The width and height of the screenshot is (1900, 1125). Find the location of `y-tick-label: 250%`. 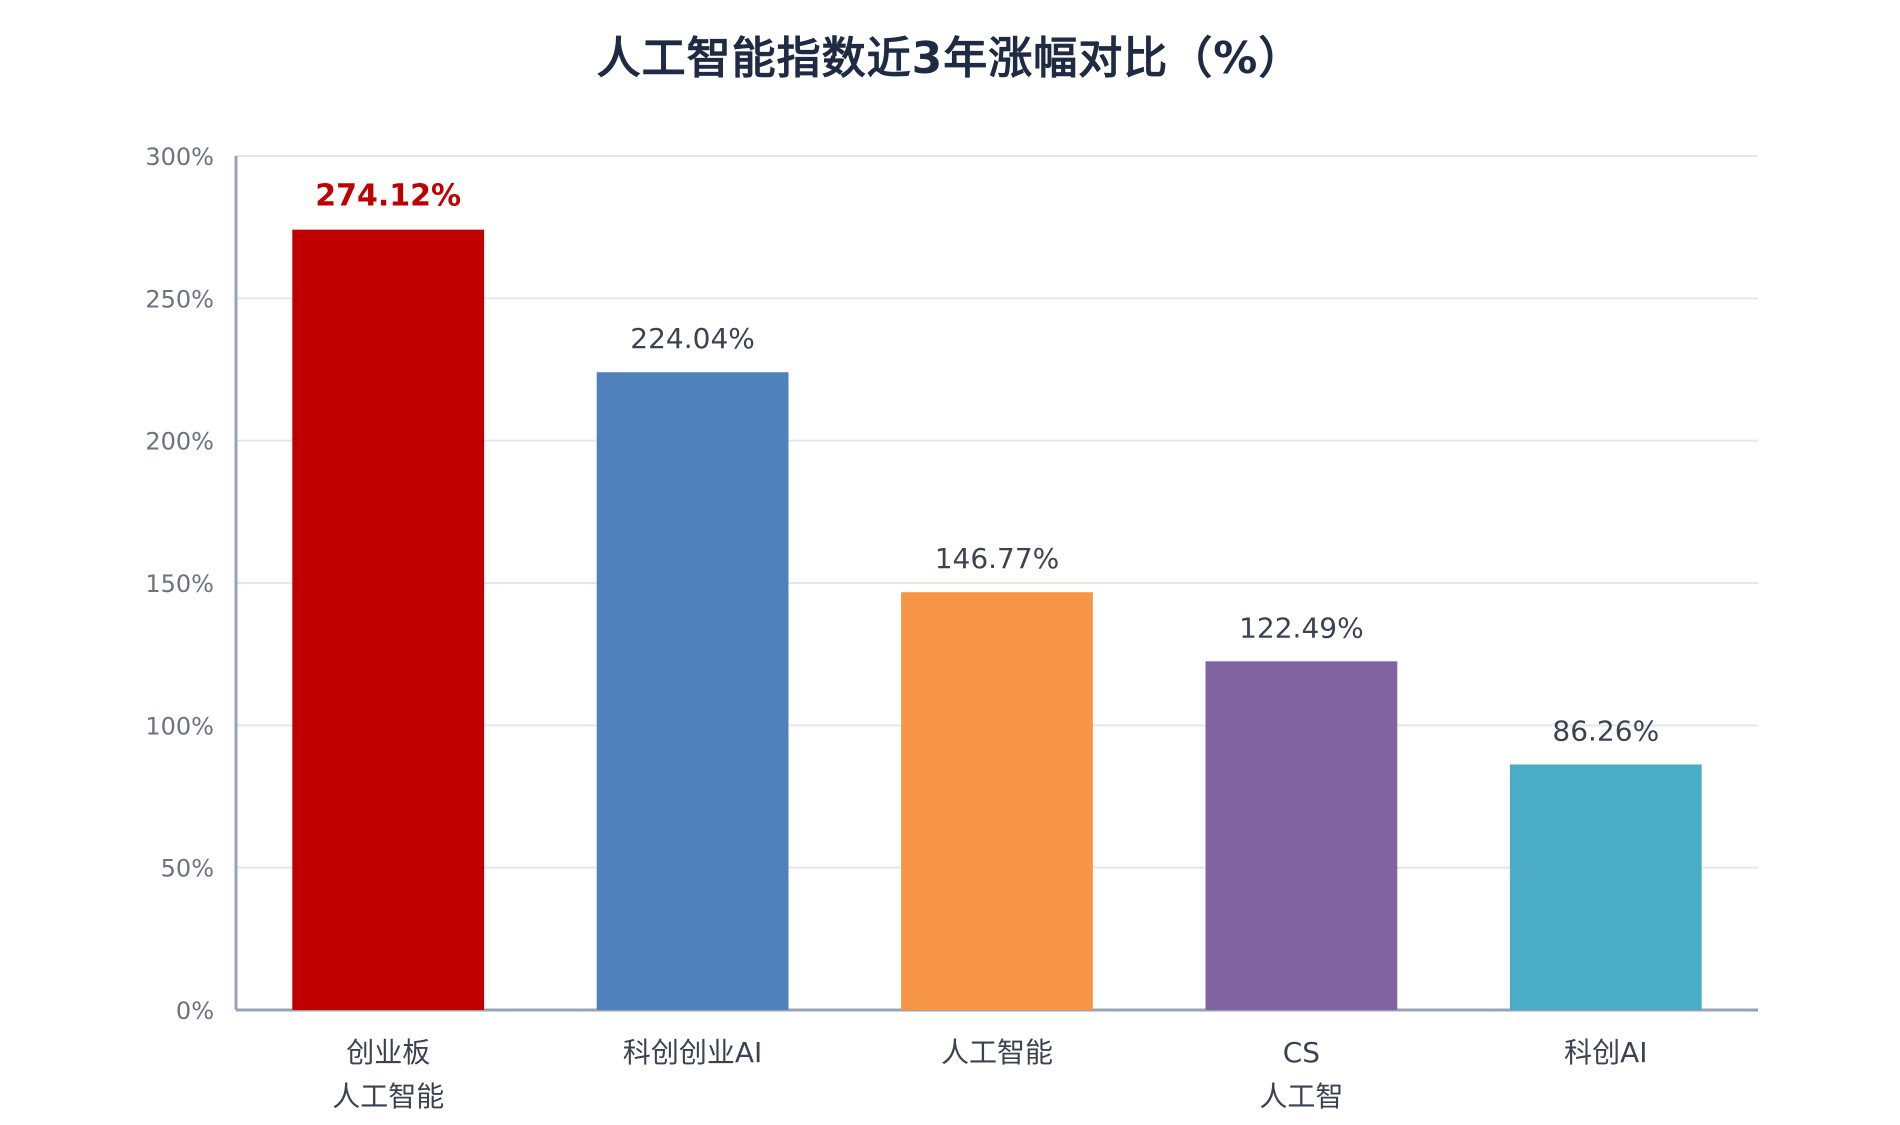

y-tick-label: 250% is located at coordinates (179, 299).